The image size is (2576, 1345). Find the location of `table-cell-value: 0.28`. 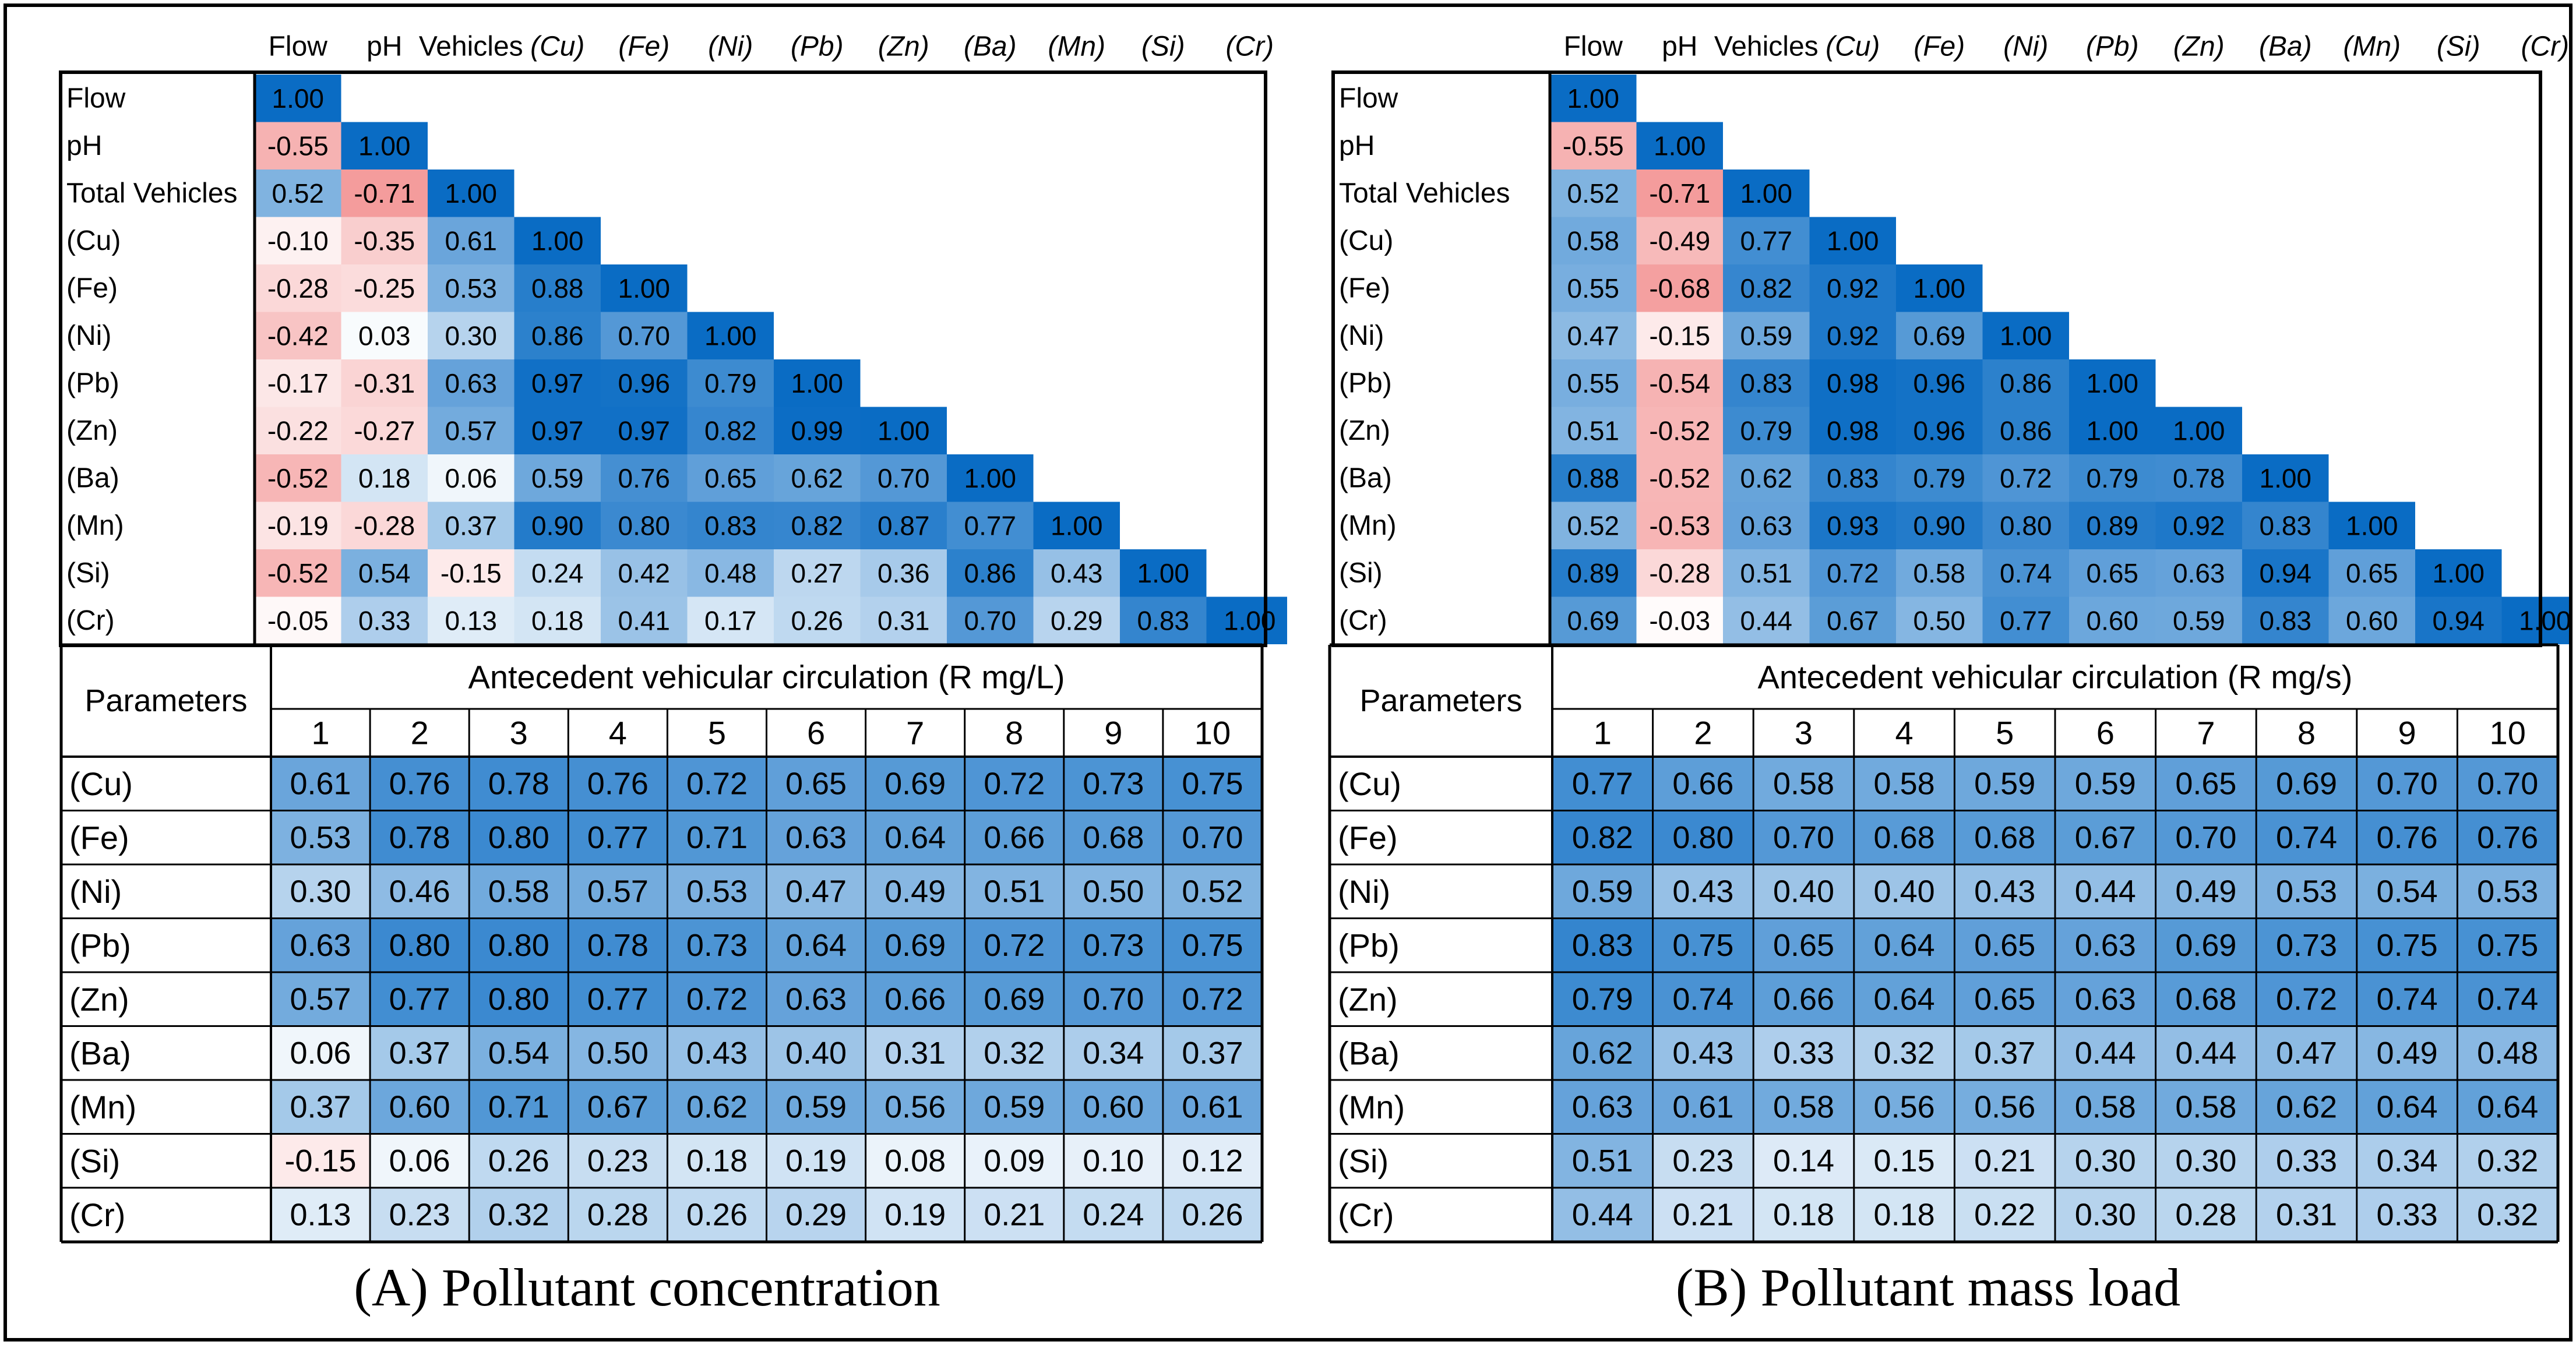

table-cell-value: 0.28 is located at coordinates (2205, 1214).